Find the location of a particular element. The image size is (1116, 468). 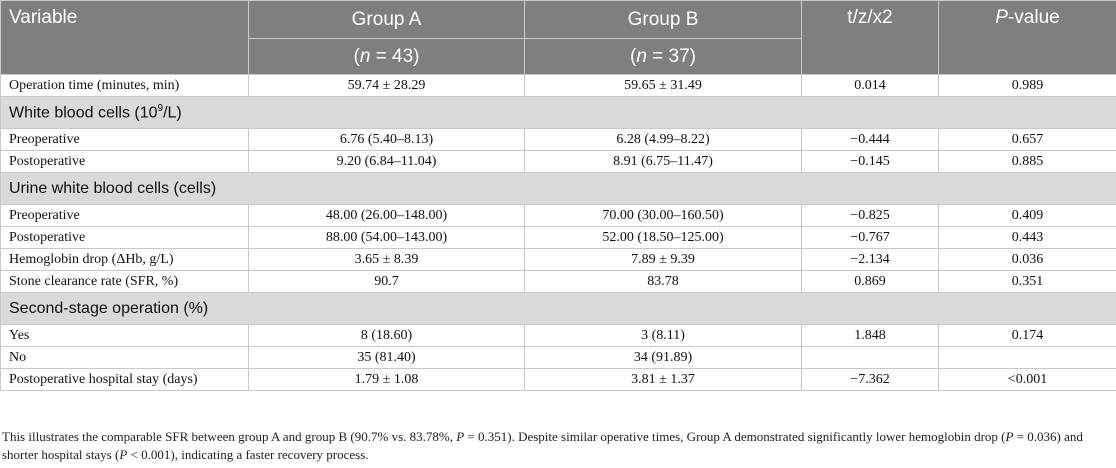

row-label: Yes is located at coordinates (124, 335).